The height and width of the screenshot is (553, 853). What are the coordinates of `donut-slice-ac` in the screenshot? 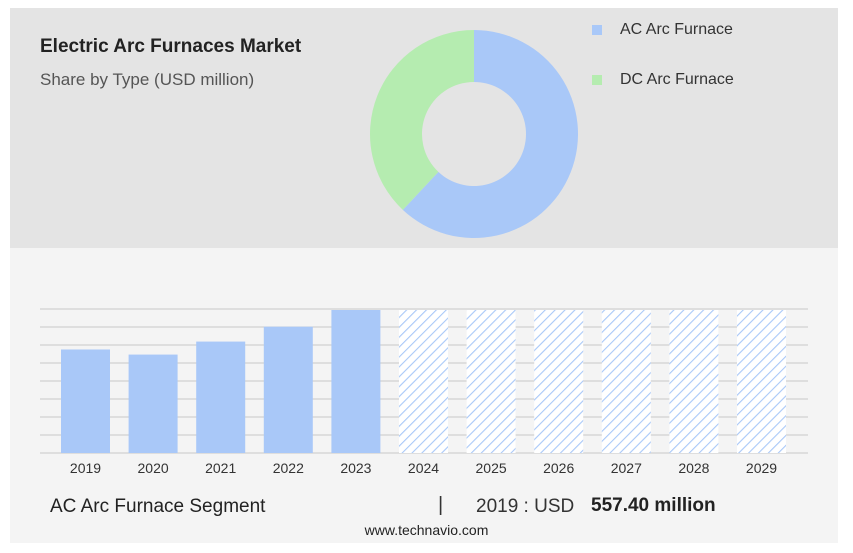 It's located at (490, 134).